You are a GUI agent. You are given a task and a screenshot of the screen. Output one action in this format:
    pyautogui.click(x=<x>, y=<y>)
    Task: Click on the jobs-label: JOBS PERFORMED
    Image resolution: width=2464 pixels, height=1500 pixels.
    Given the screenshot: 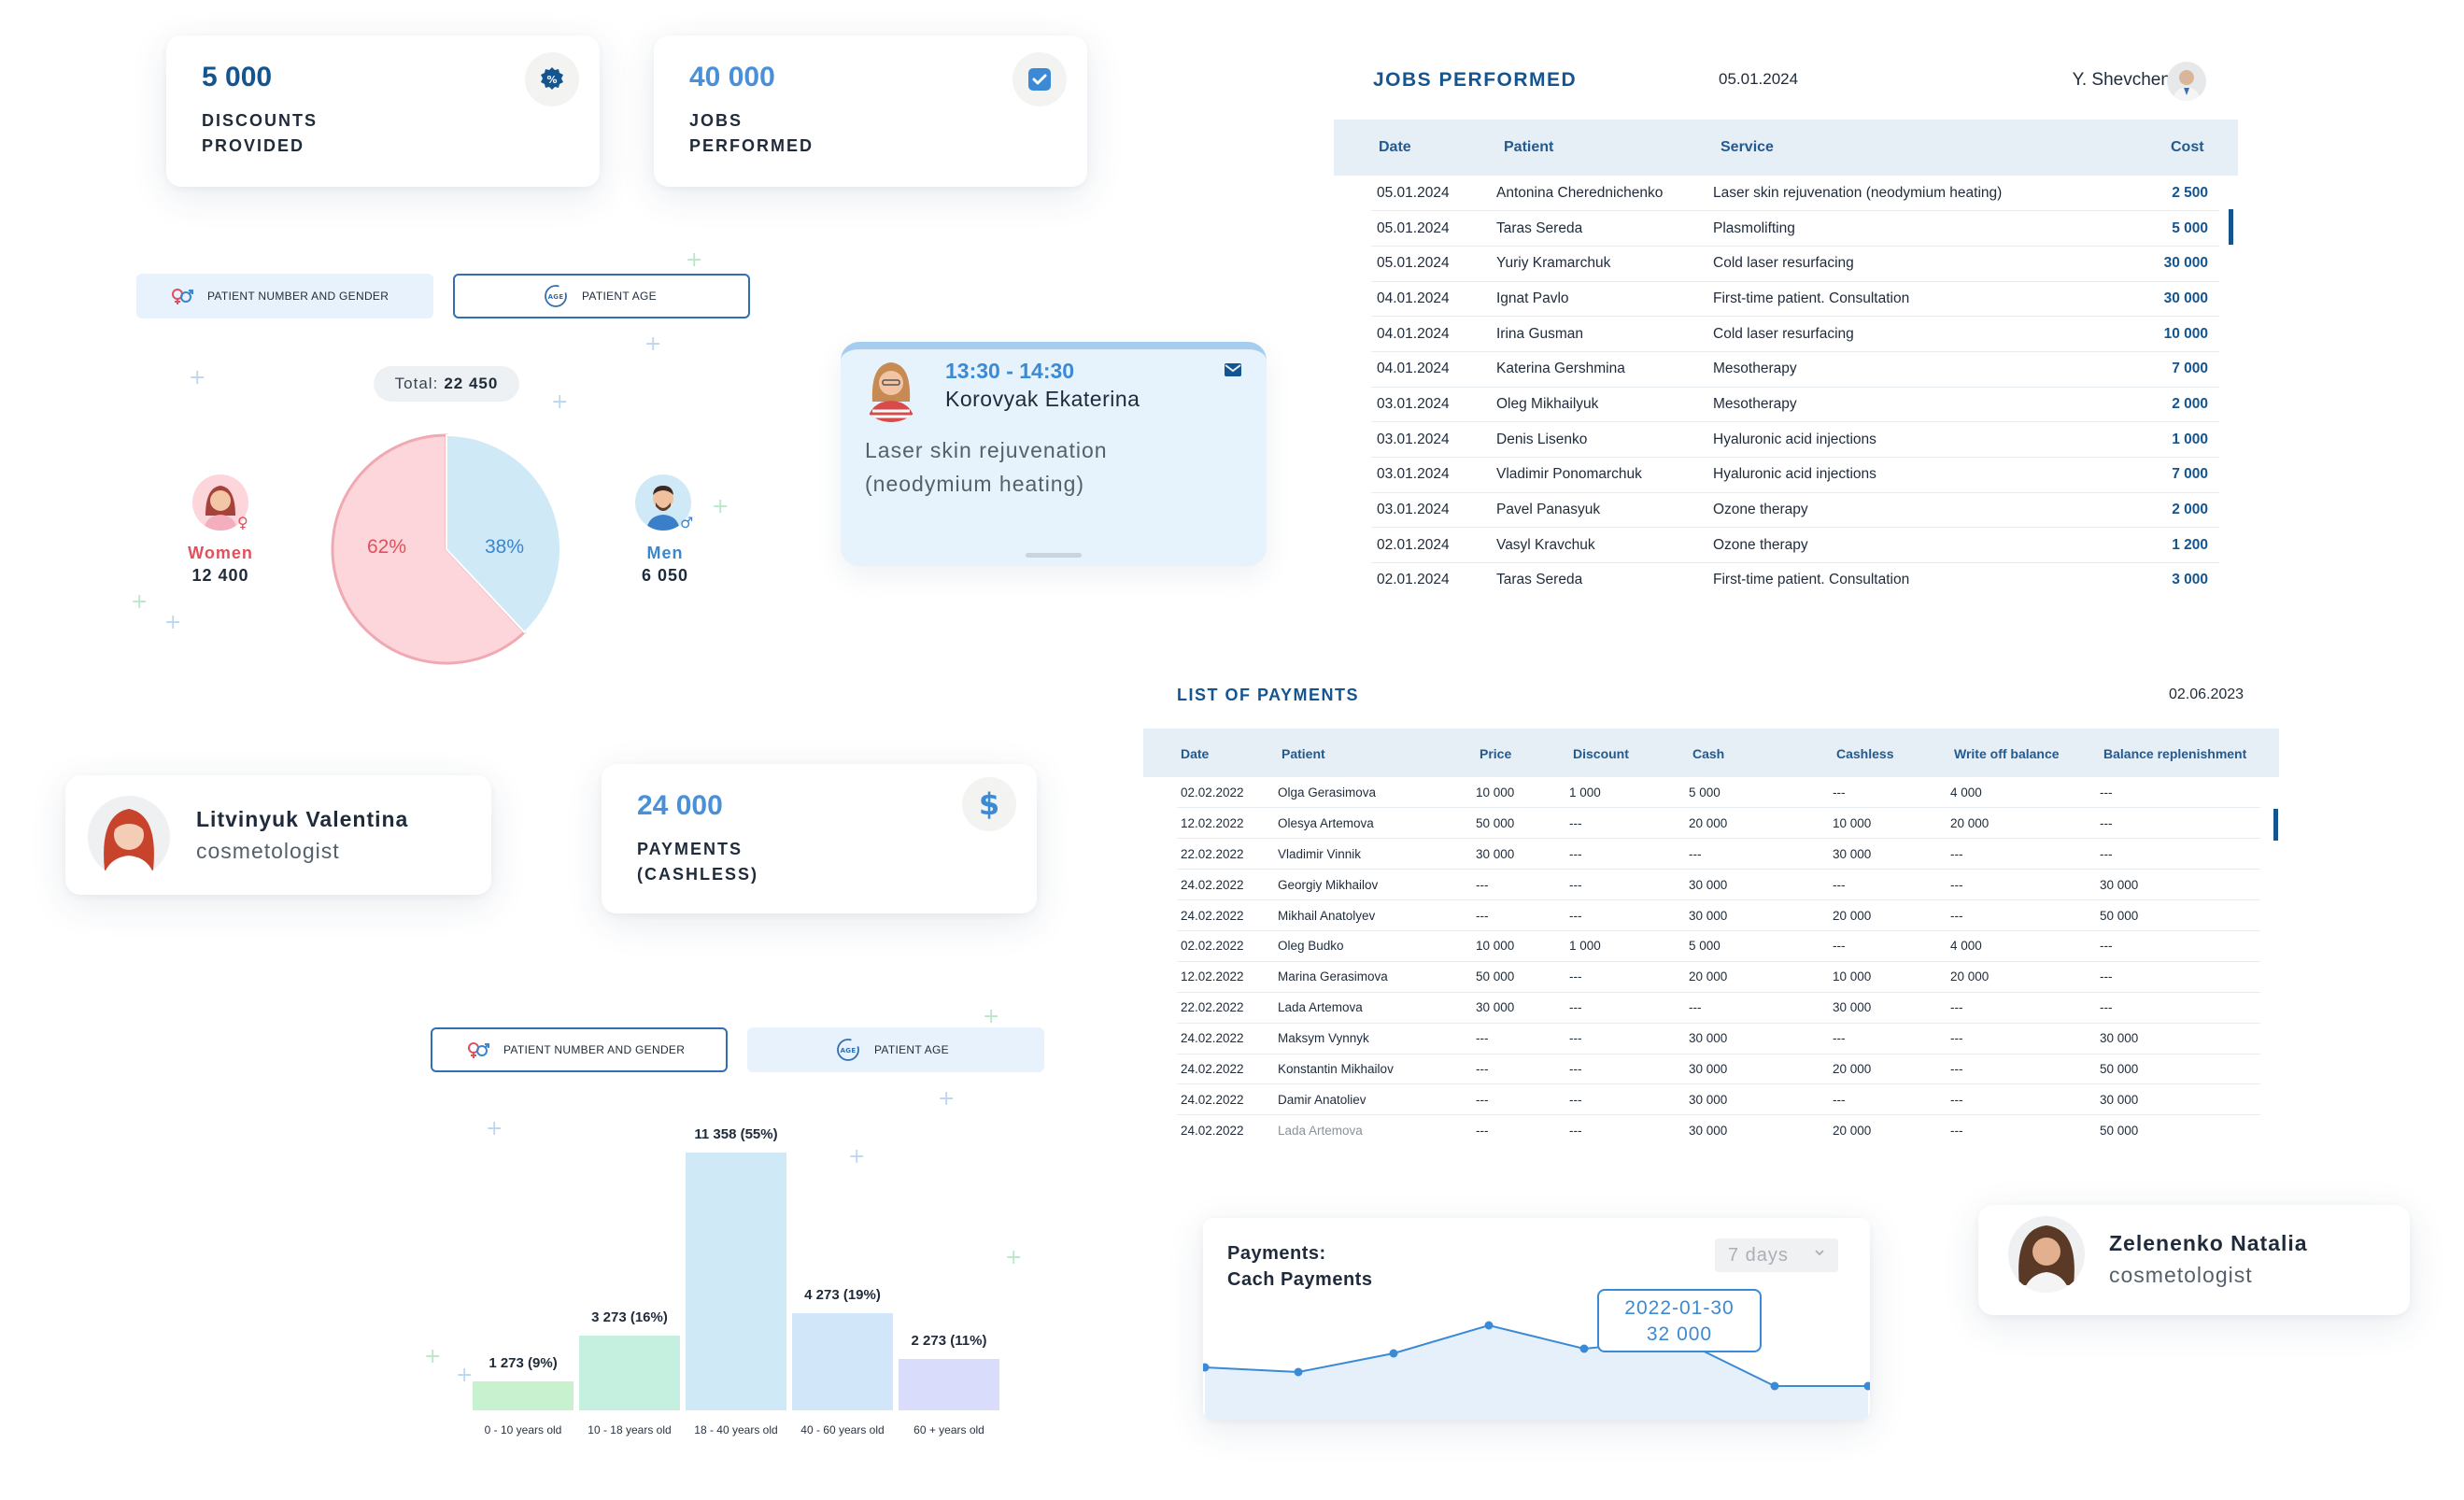 What is the action you would take?
    pyautogui.click(x=751, y=133)
    